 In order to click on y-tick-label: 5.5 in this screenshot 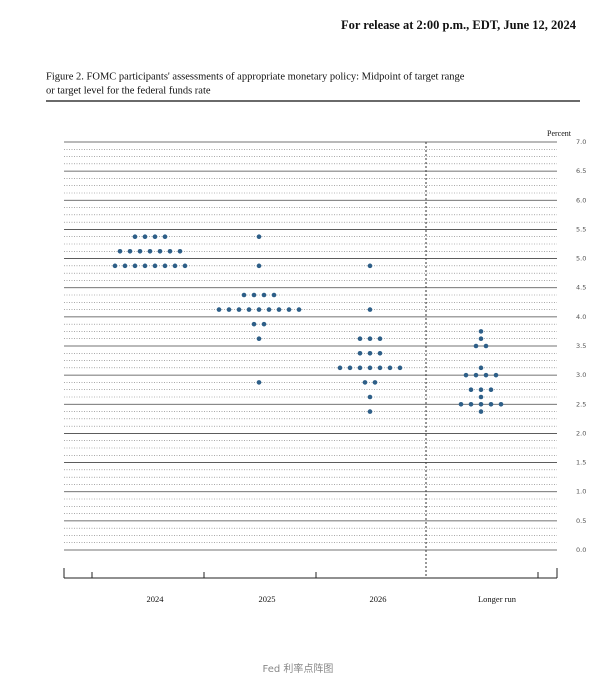, I will do `click(581, 229)`.